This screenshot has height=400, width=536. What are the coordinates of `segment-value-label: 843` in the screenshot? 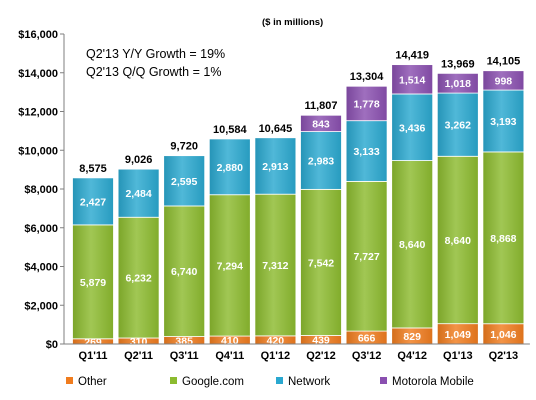 It's located at (321, 124).